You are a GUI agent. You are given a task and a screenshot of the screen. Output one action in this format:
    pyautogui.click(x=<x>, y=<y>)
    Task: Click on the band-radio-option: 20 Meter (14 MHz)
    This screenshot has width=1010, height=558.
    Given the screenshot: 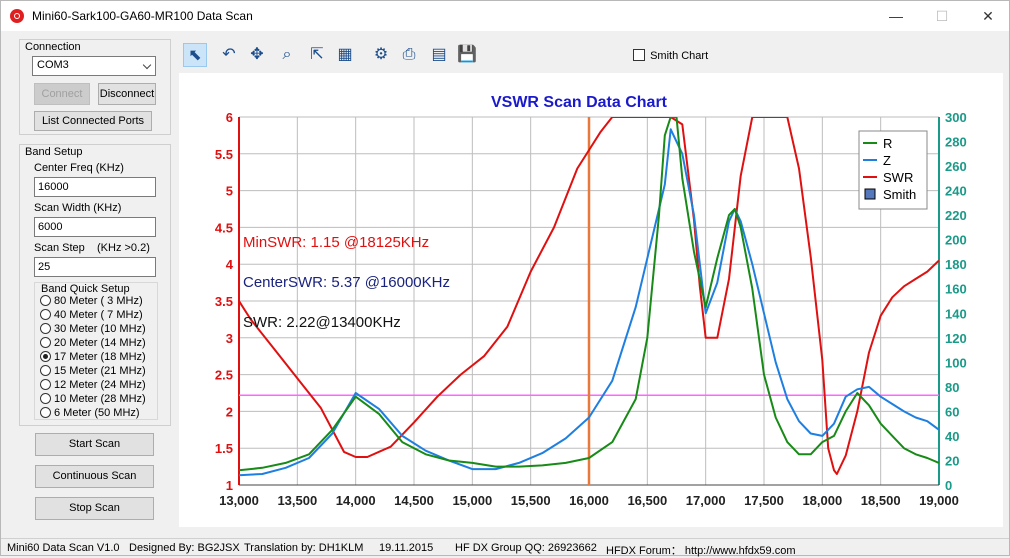 What is the action you would take?
    pyautogui.click(x=93, y=343)
    